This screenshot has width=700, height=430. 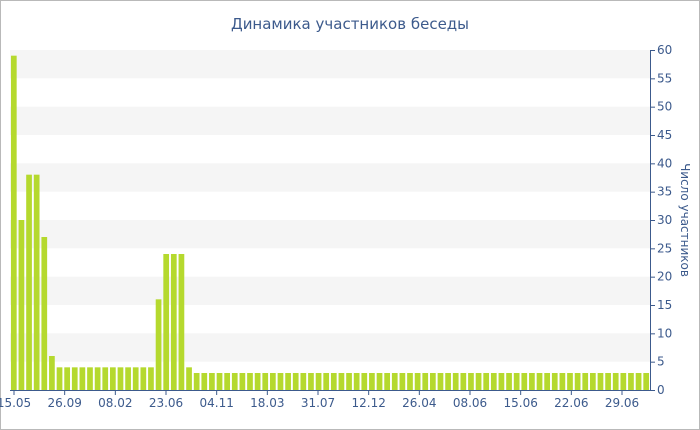 I want to click on y-tick-label: 0, so click(x=661, y=390).